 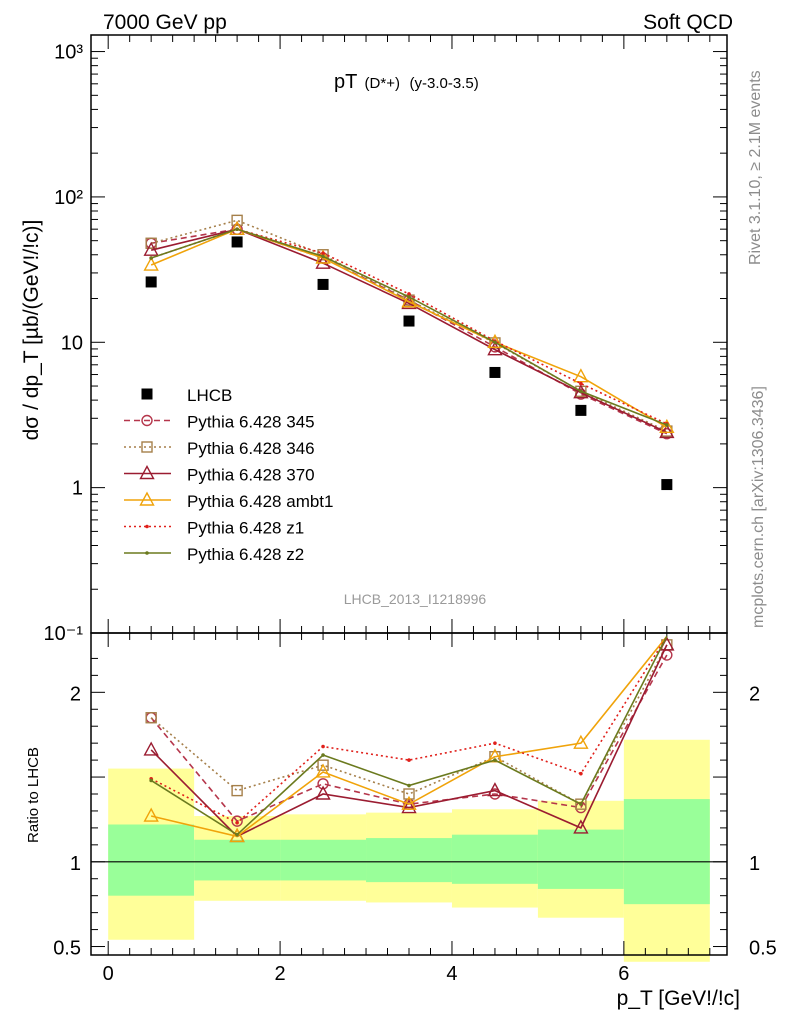 I want to click on x-tick-label: 4, so click(x=451, y=974).